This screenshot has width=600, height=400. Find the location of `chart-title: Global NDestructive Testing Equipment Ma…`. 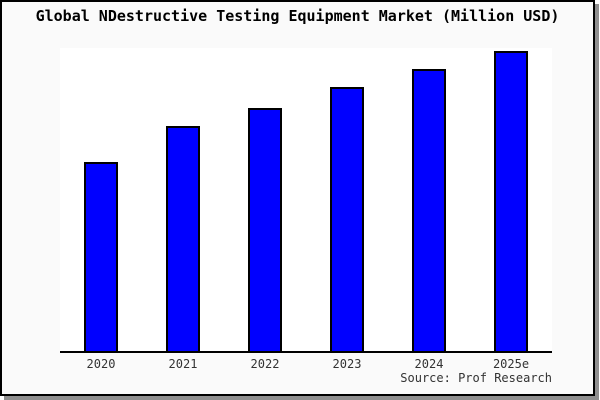

chart-title: Global NDestructive Testing Equipment Ma… is located at coordinates (297, 16).